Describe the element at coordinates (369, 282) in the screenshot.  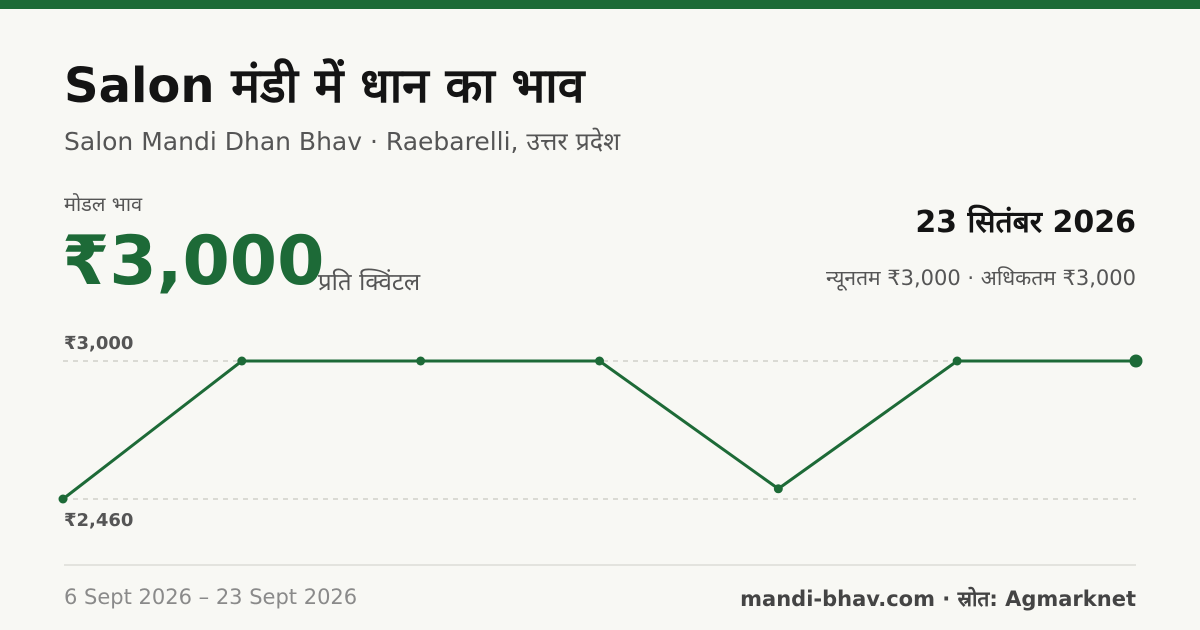
I see `unit: प्रति क्विंटल` at that location.